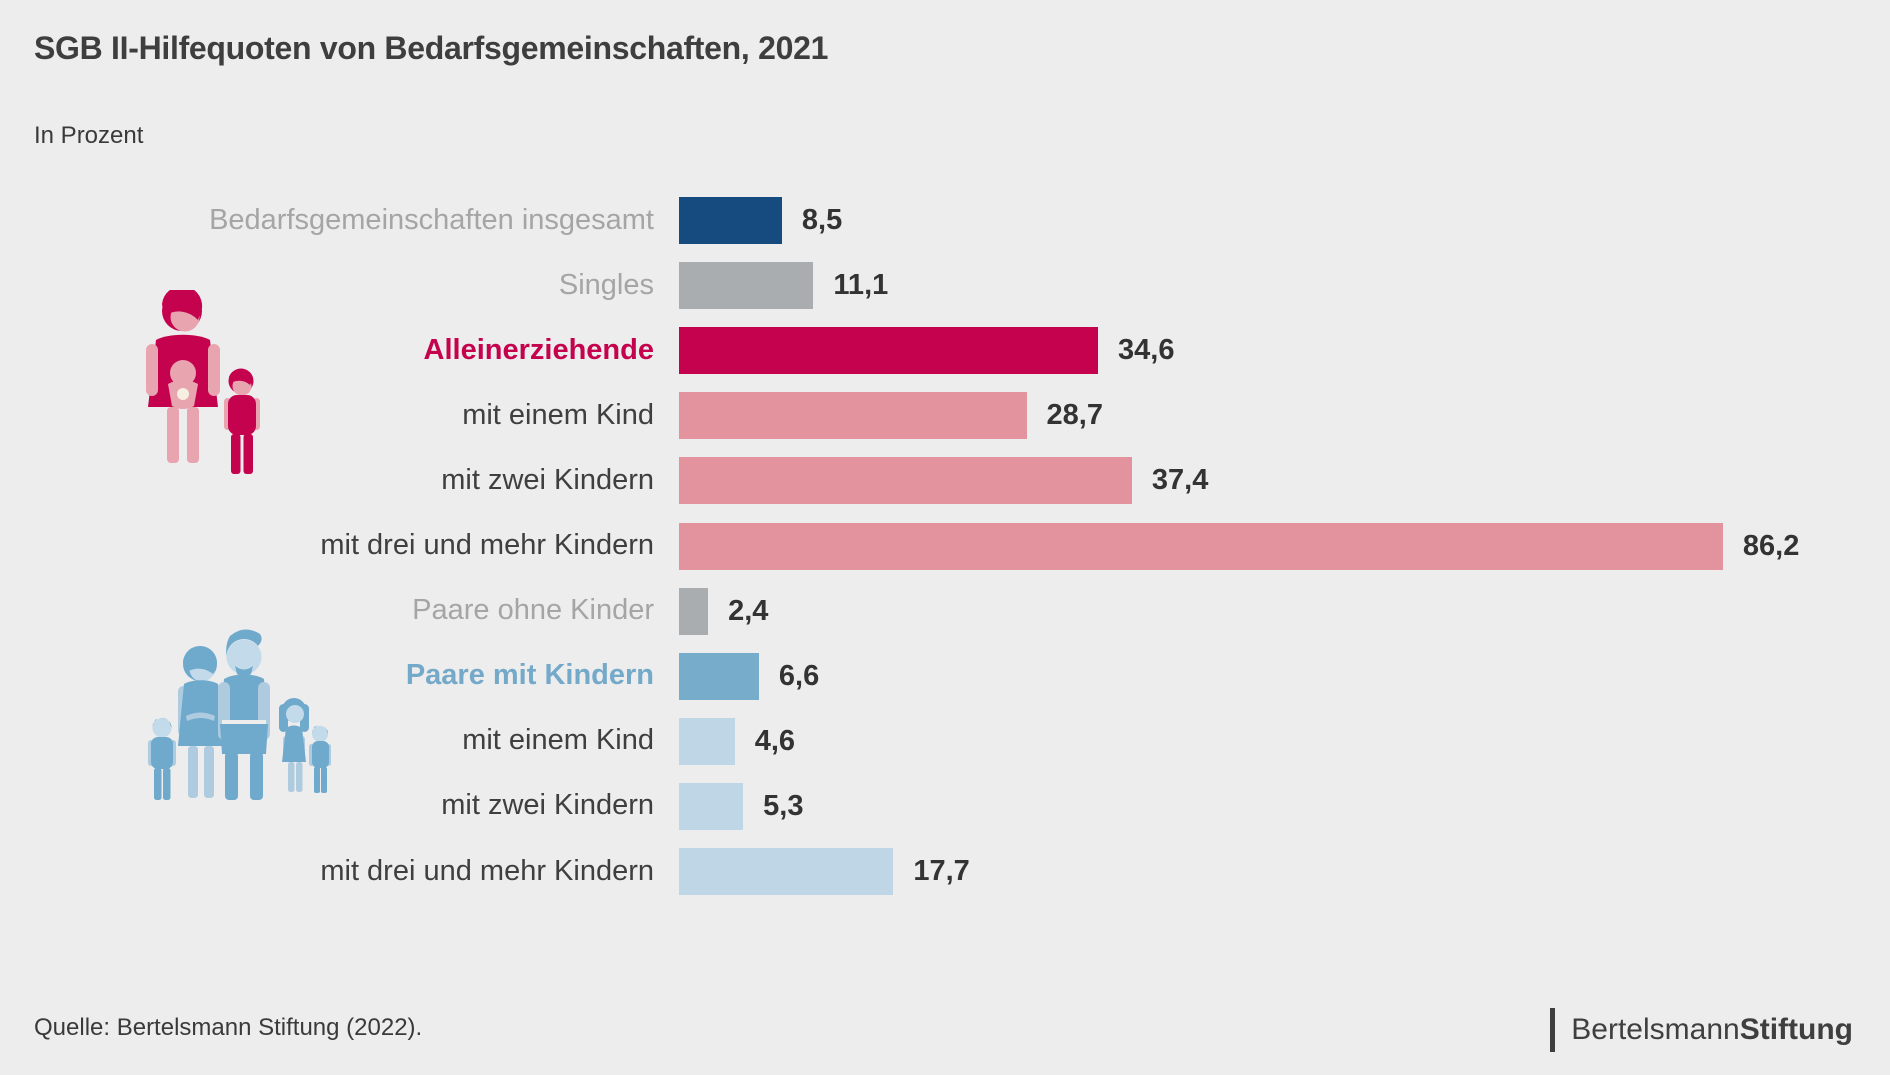  What do you see at coordinates (941, 871) in the screenshot?
I see `value-label: 17,7` at bounding box center [941, 871].